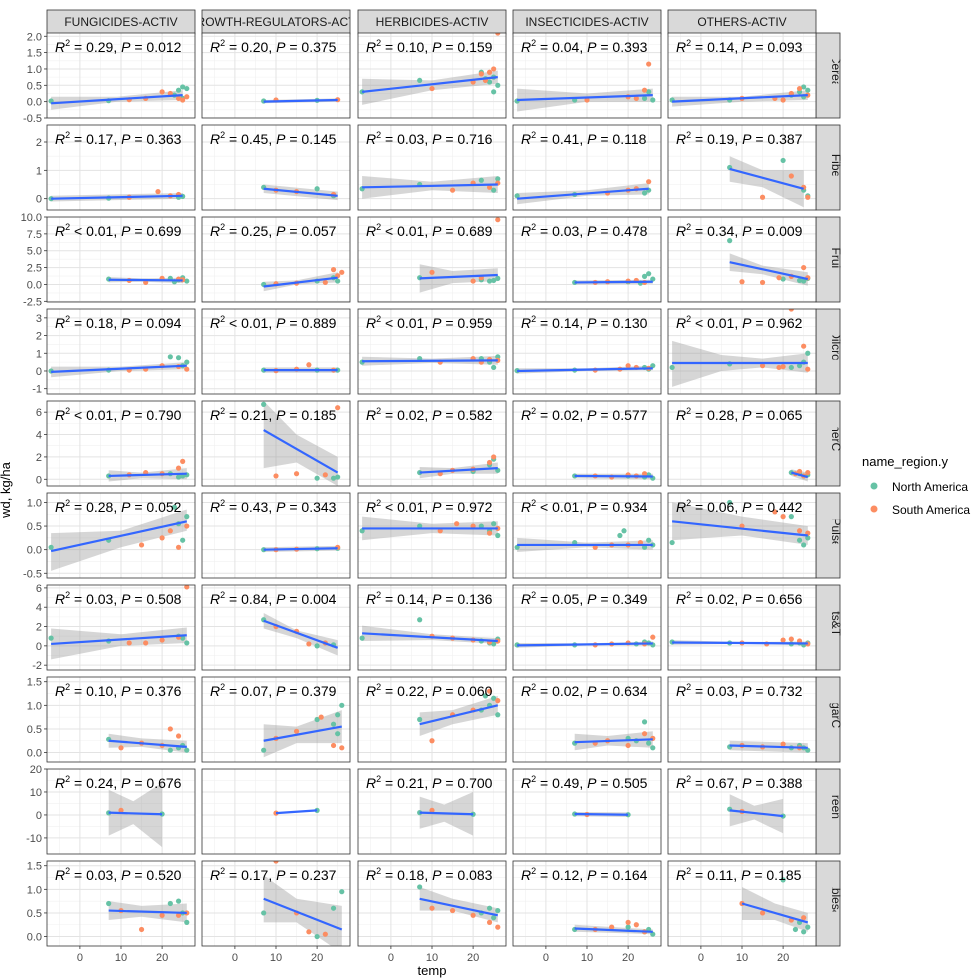  What do you see at coordinates (874, 486) in the screenshot?
I see `legend-key-north-america` at bounding box center [874, 486].